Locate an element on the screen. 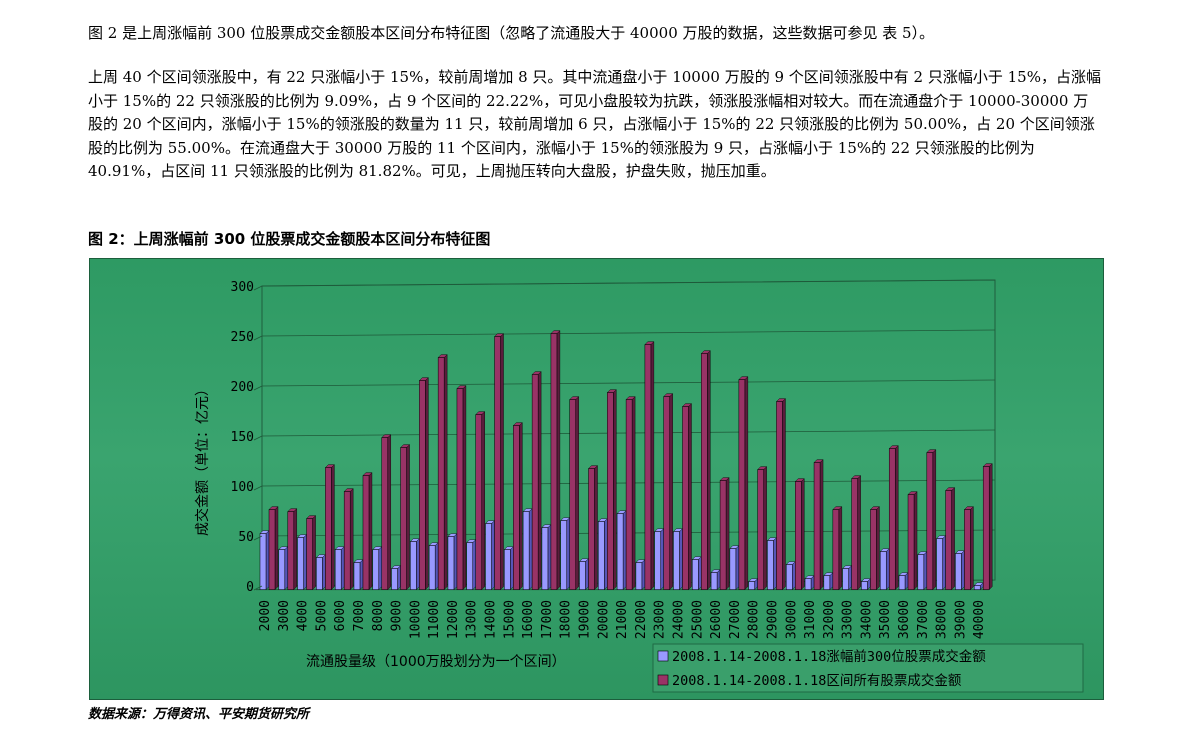  x-tick-label: 8000 is located at coordinates (378, 615).